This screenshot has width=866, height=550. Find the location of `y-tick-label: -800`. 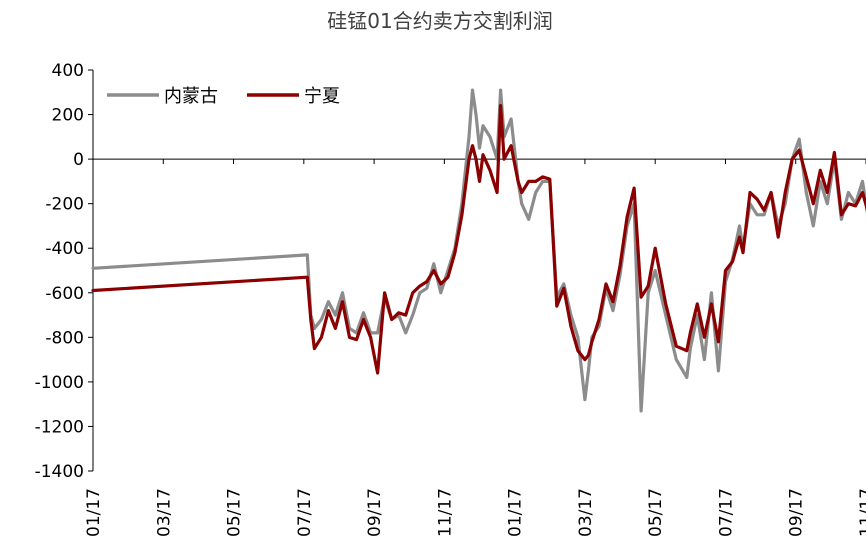

y-tick-label: -800 is located at coordinates (64, 338).